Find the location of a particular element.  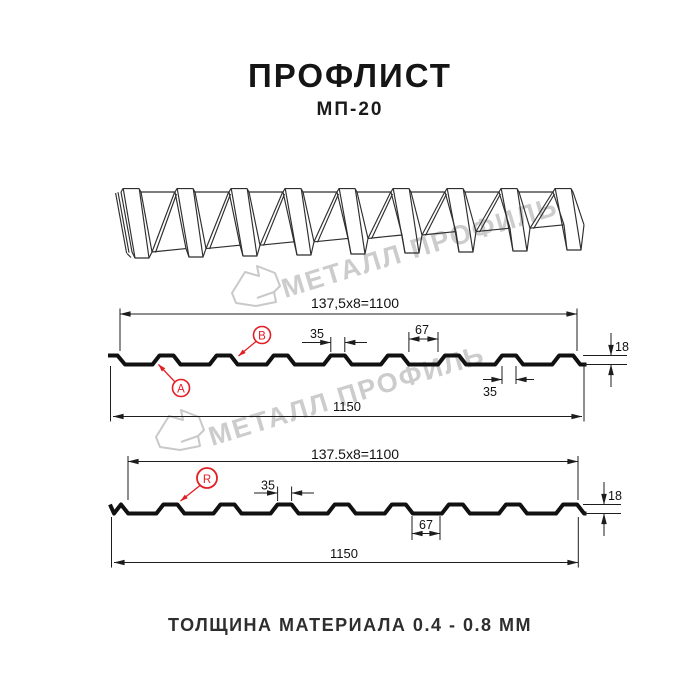

callout-r-label: R is located at coordinates (207, 480).